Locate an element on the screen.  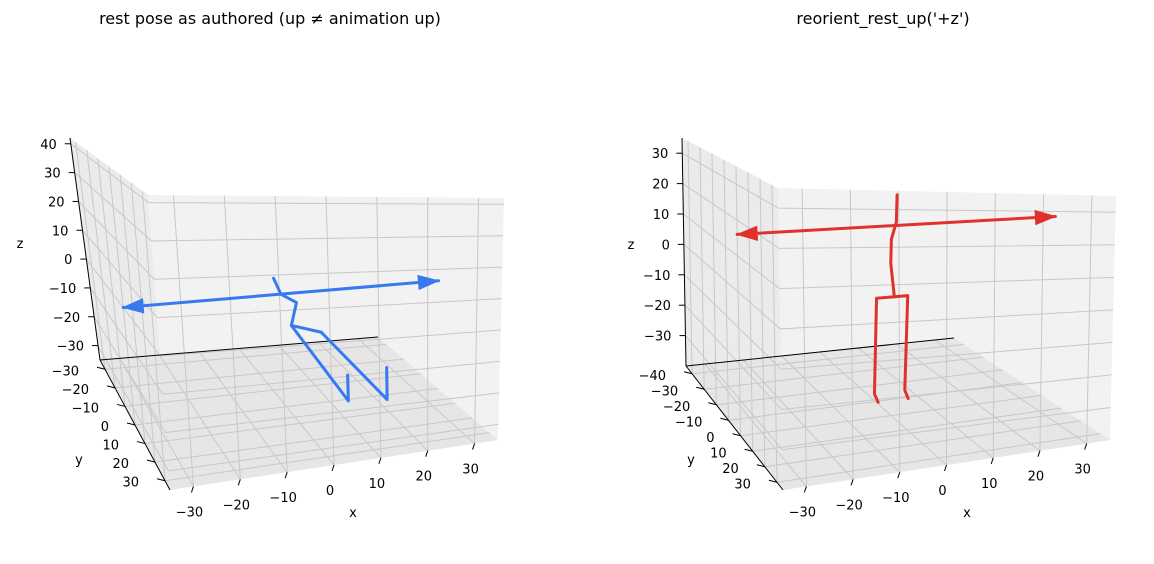
x-axis-label-left: x is located at coordinates (353, 513).